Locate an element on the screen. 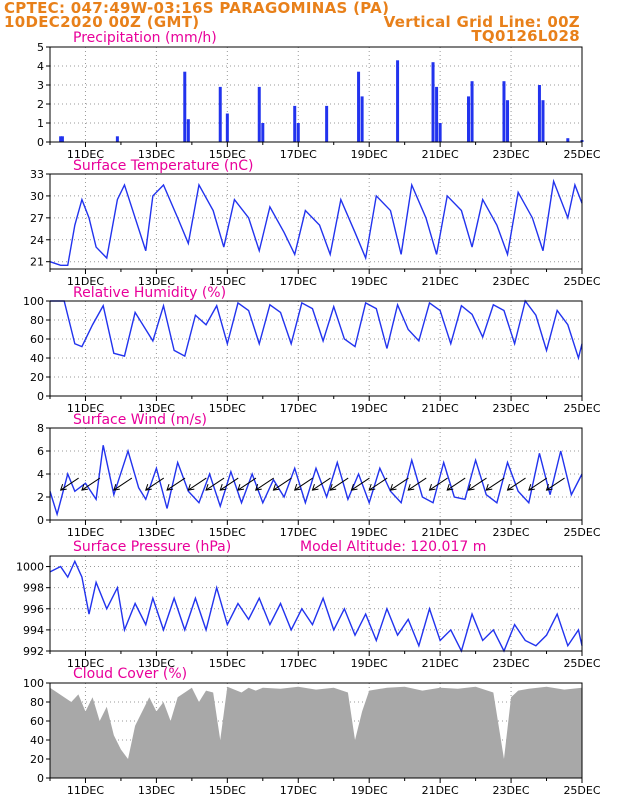 This screenshot has height=800, width=618. humidity-xtick-label: 23DEC is located at coordinates (511, 408).